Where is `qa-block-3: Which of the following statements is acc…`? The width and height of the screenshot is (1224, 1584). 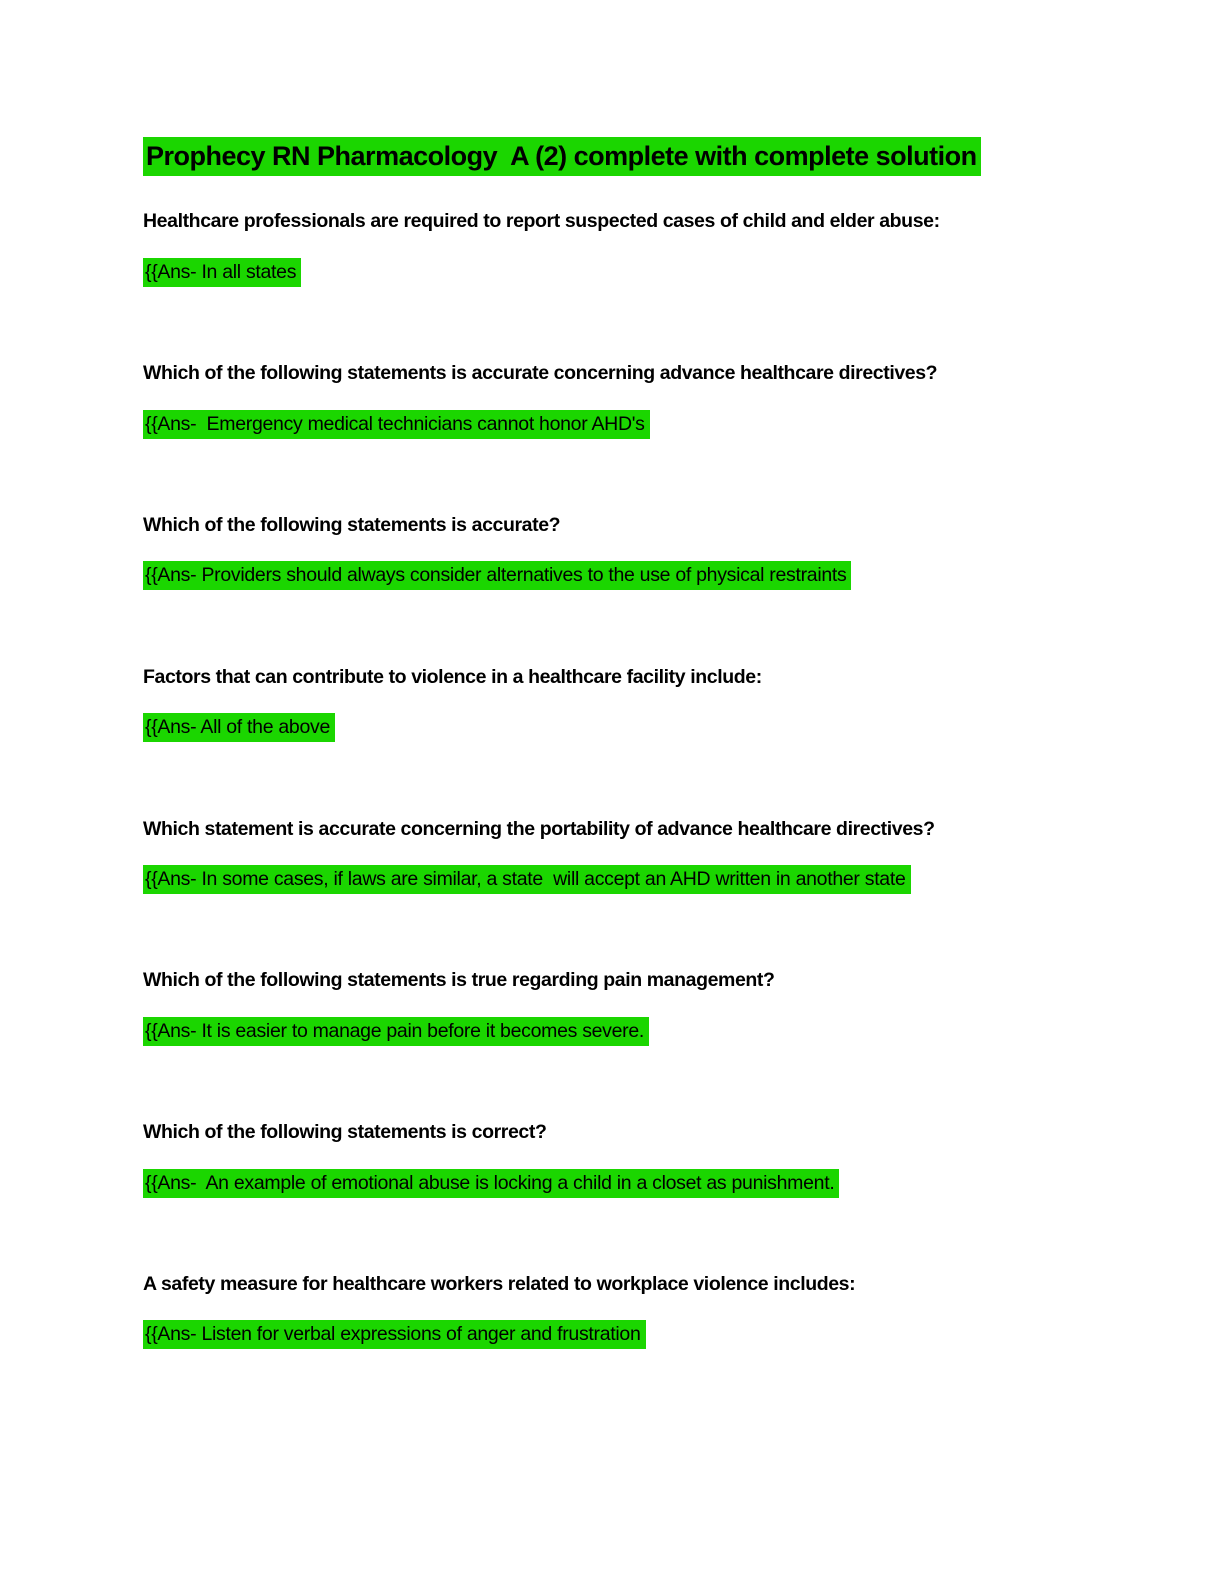
qa-block-3: Which of the following statements is acc… is located at coordinates (623, 552).